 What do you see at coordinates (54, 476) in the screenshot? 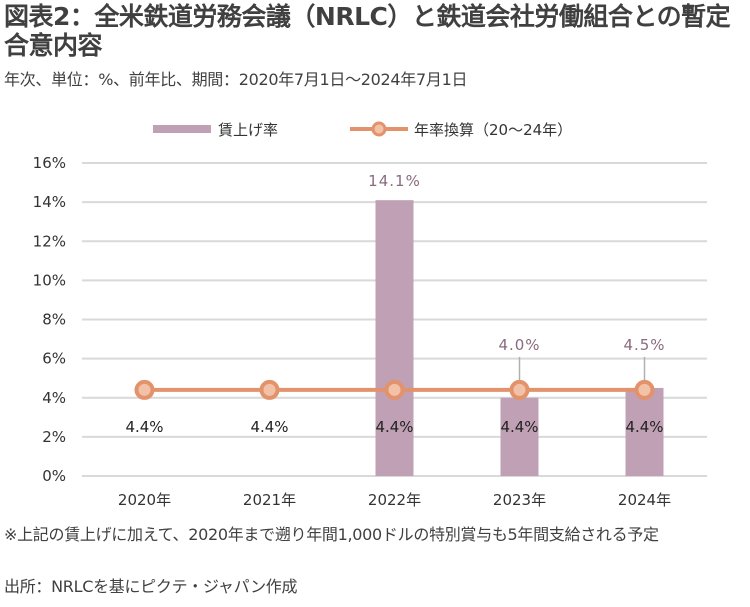
I see `y-tick-label: 0%` at bounding box center [54, 476].